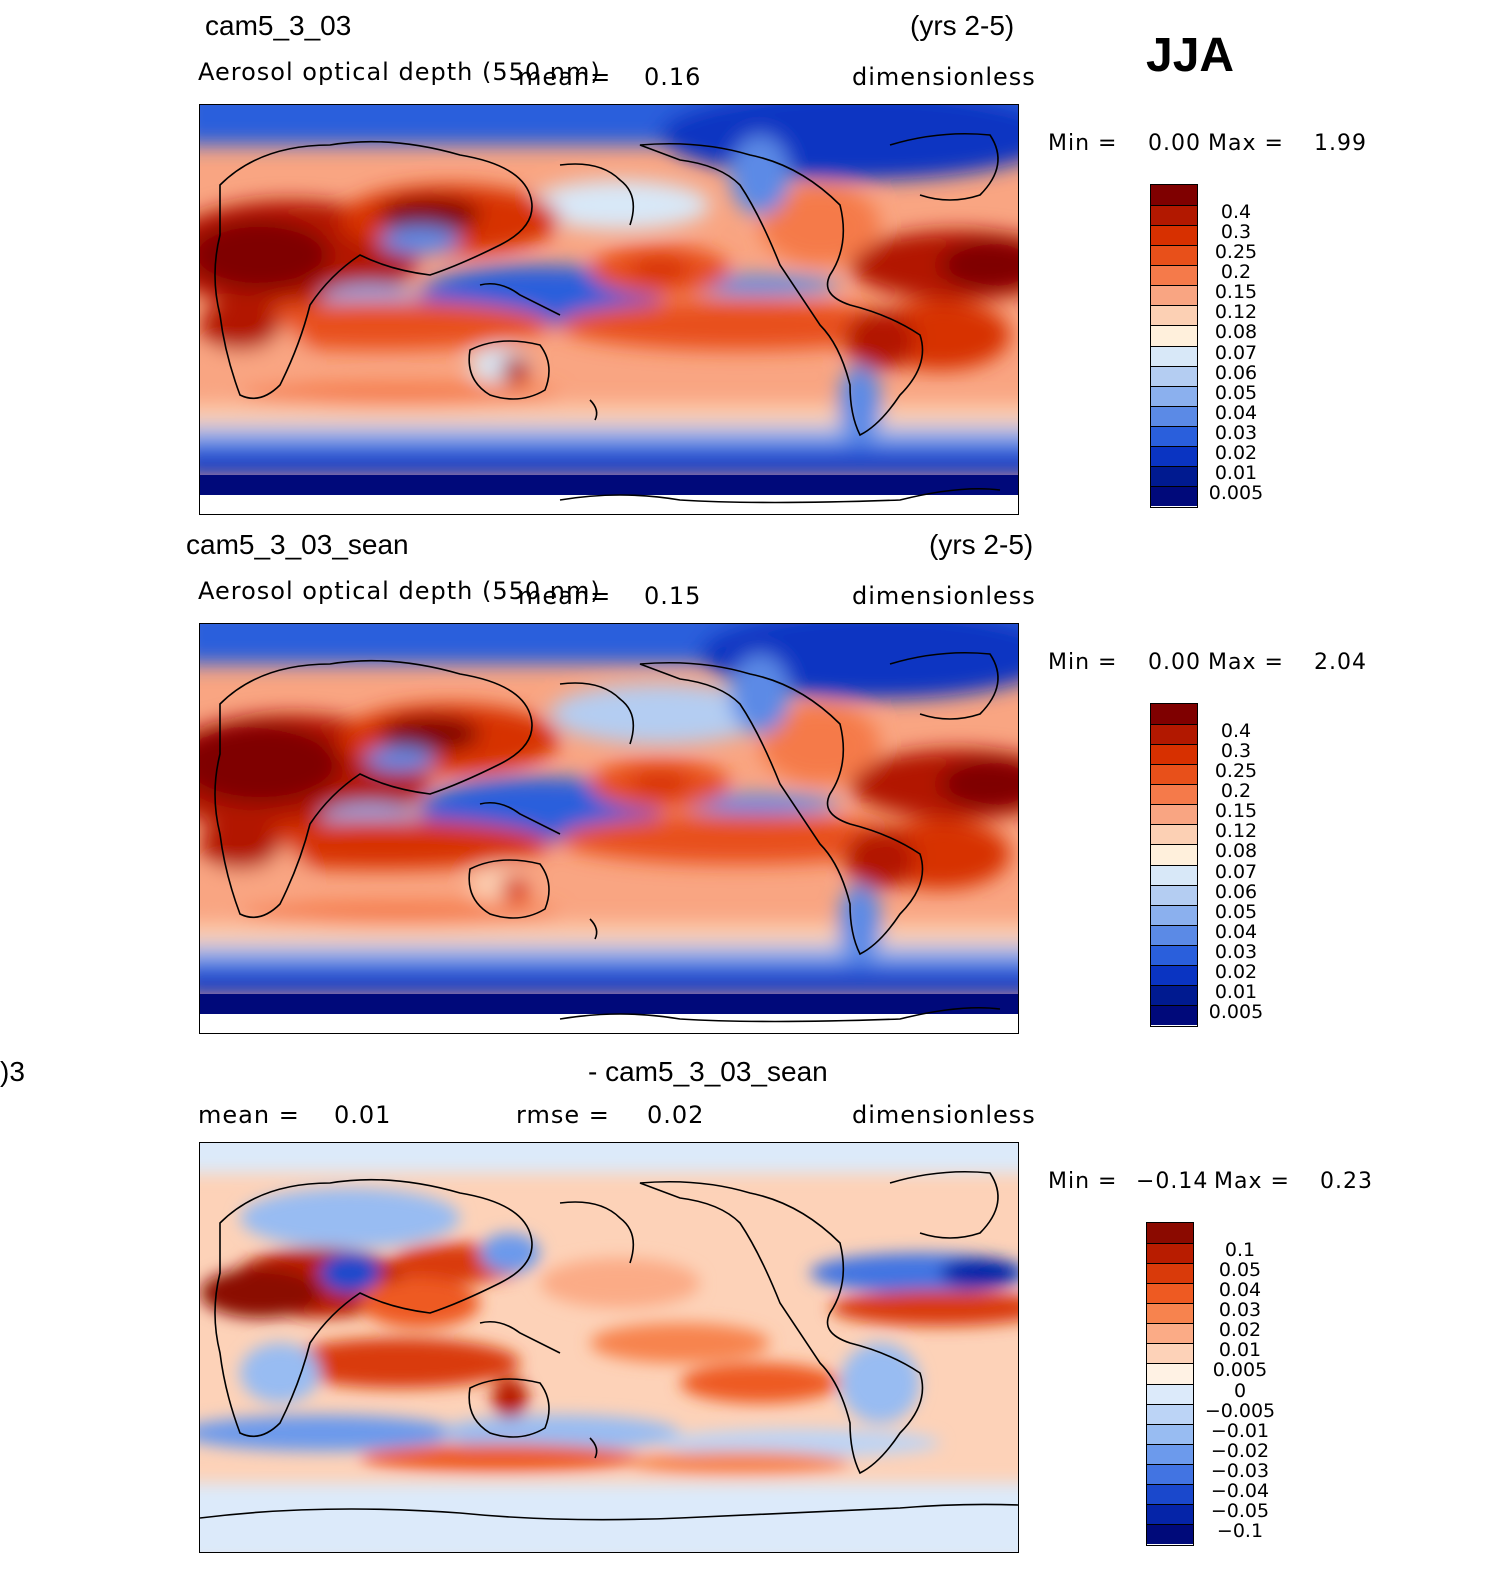 This screenshot has width=1488, height=1575. What do you see at coordinates (278, 25) in the screenshot?
I see `panel1-case-name: cam5_3_03` at bounding box center [278, 25].